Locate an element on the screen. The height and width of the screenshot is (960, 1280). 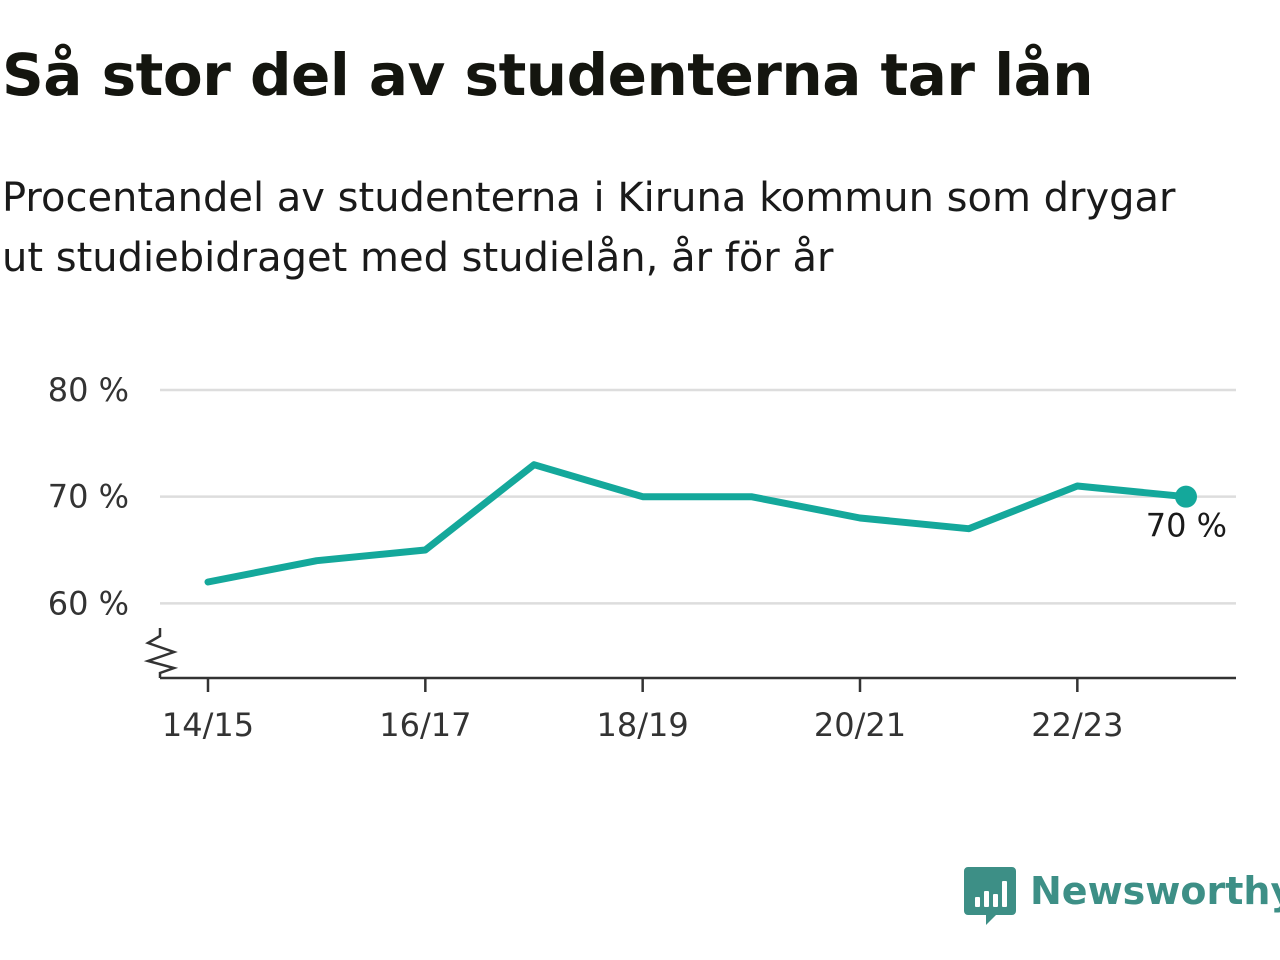
end-point-marker is located at coordinates (1186, 496).